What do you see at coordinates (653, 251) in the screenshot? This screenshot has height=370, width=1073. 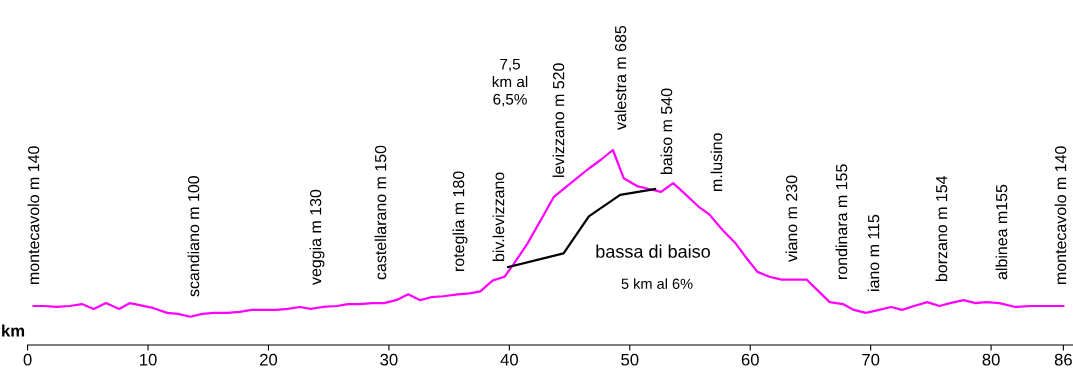 I see `annotation: bassa di baiso` at bounding box center [653, 251].